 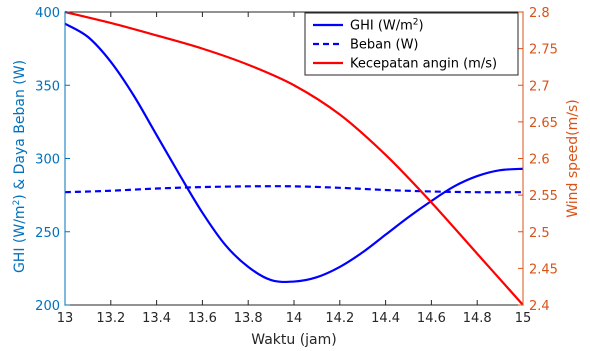 What do you see at coordinates (421, 26) in the screenshot?
I see `legend-label-part: )` at bounding box center [421, 26].